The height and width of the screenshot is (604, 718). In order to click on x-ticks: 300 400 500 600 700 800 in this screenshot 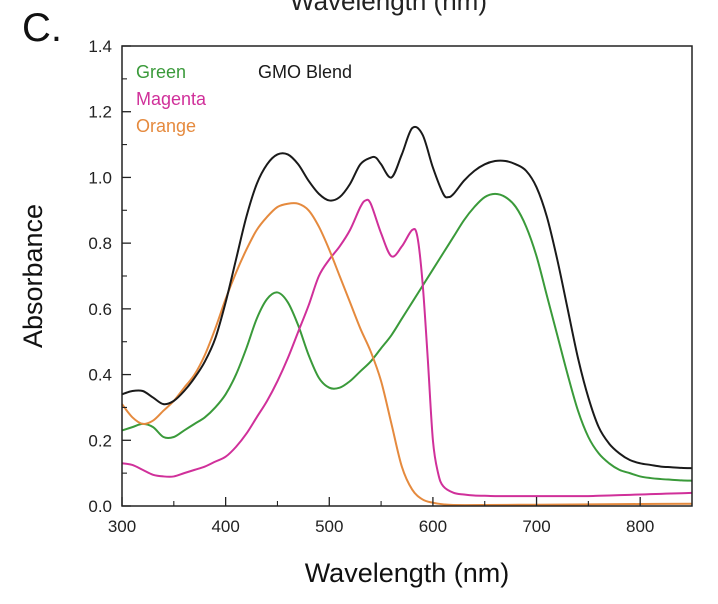, I will do `click(381, 516)`.